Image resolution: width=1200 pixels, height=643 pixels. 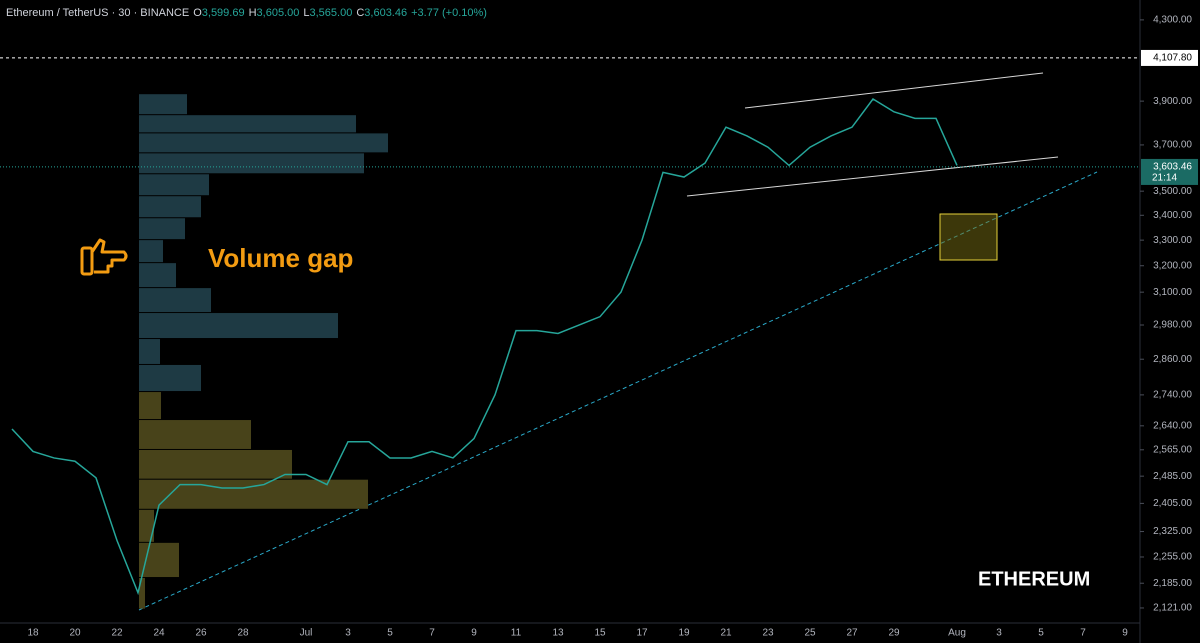 I want to click on x-tick-label: 23, so click(x=768, y=633).